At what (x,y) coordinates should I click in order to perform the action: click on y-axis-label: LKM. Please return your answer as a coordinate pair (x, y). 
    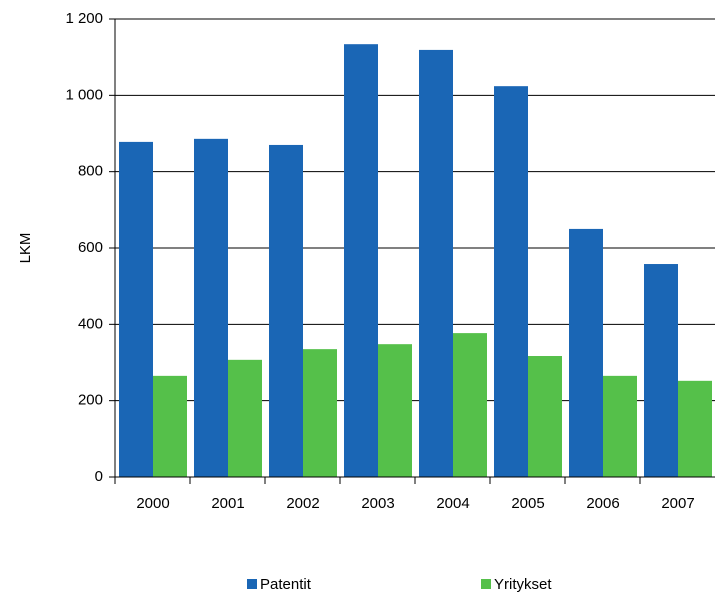
    Looking at the image, I should click on (25, 248).